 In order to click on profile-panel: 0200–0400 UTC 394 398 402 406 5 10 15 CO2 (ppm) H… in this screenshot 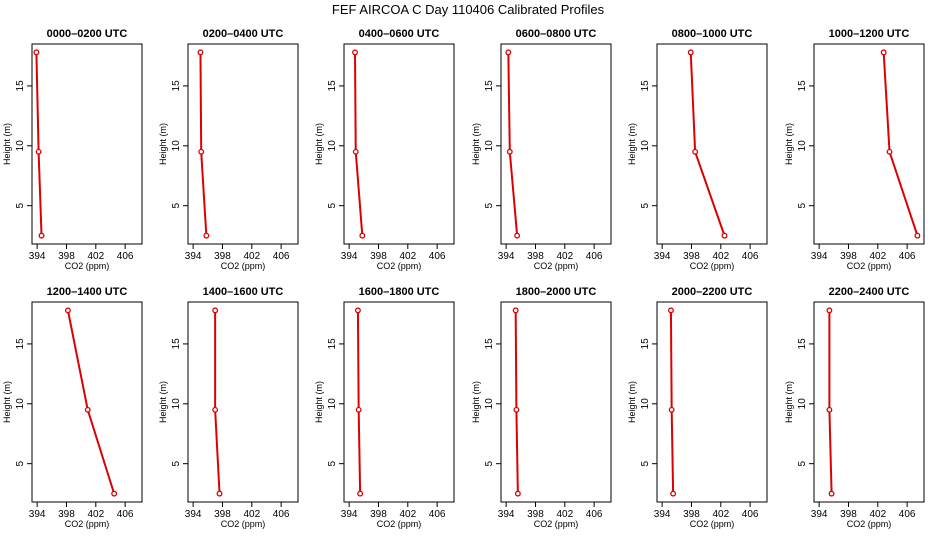, I will do `click(228, 149)`.